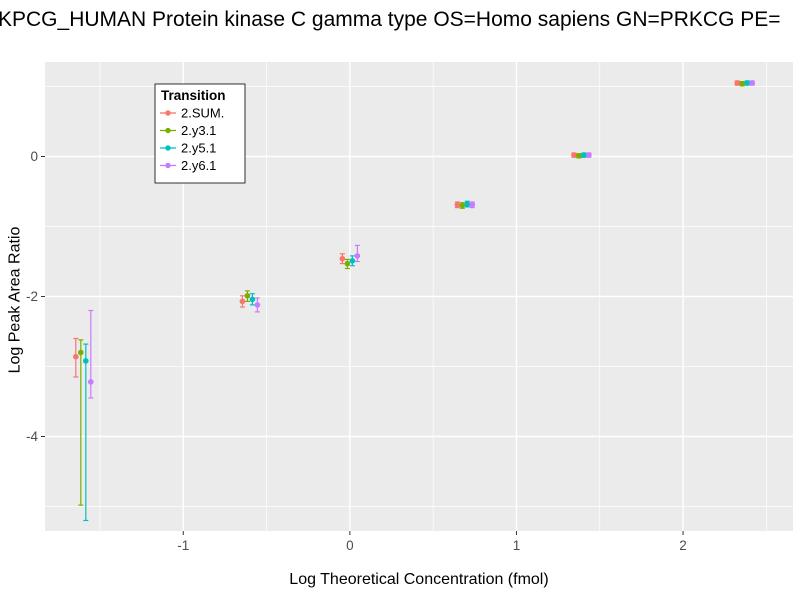 This screenshot has width=800, height=600. Describe the element at coordinates (198, 148) in the screenshot. I see `legend-label: 2.y5.1` at that location.